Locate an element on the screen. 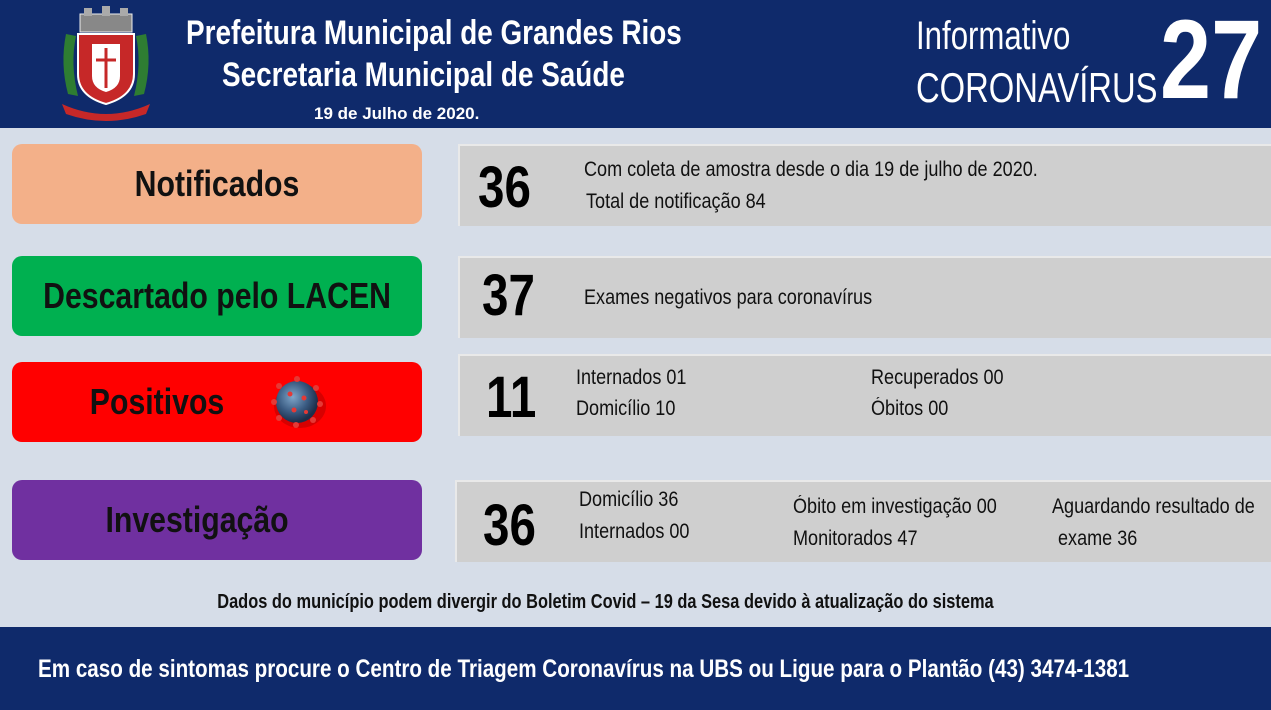 The image size is (1271, 710). coronavirus-label: CORONAVÍRUS is located at coordinates (1037, 87).